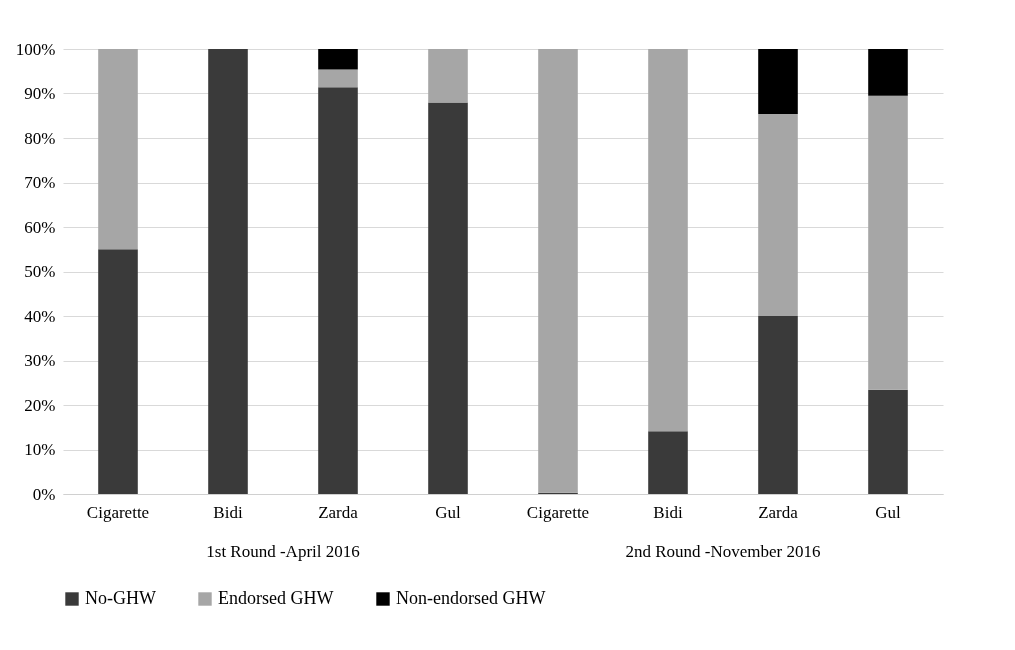 This screenshot has height=650, width=1015. I want to click on legend-label: Endorsed GHW, so click(276, 598).